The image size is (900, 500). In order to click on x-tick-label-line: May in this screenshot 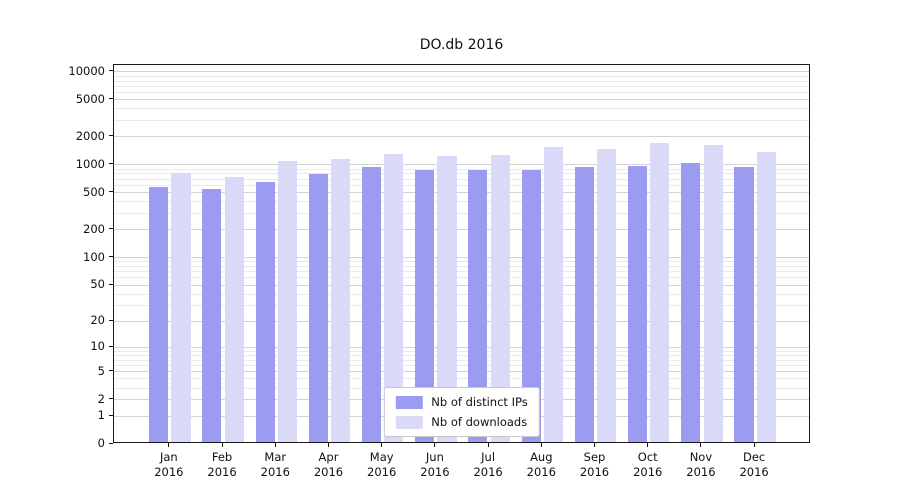, I will do `click(381, 457)`.